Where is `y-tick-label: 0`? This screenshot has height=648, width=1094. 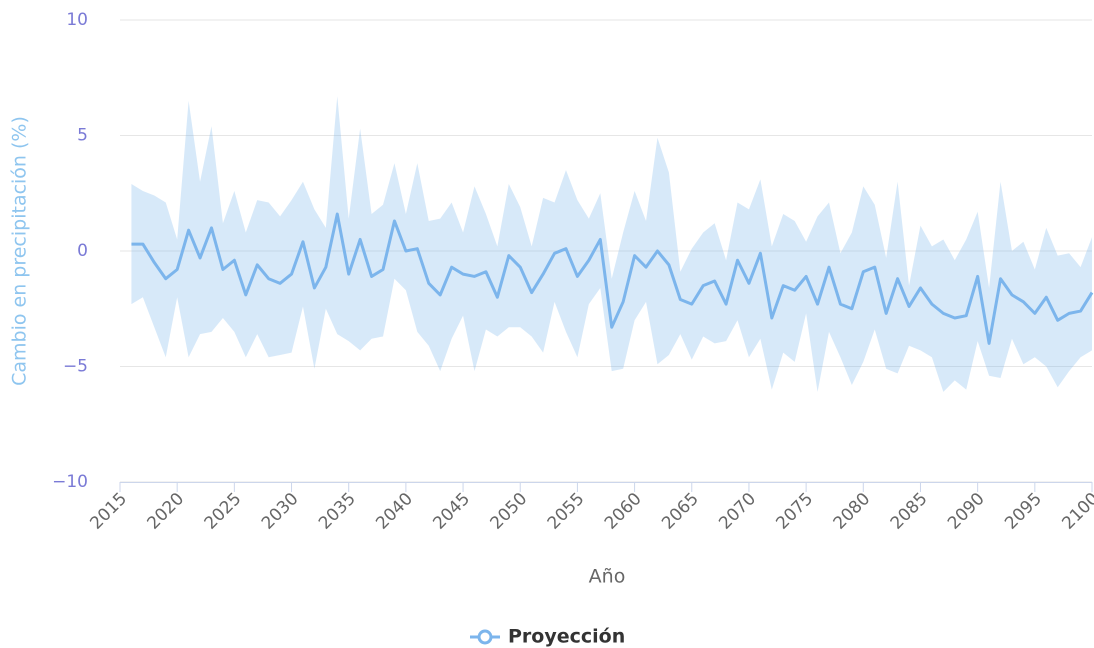
y-tick-label: 0 is located at coordinates (82, 251).